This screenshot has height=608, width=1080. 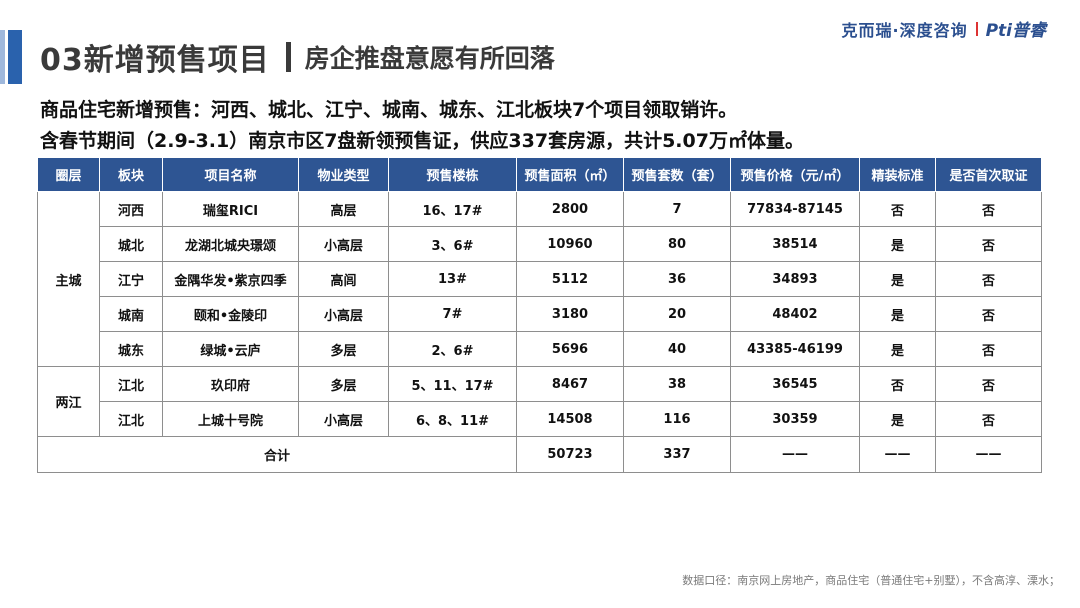 What do you see at coordinates (677, 279) in the screenshot?
I see `units-cell: 36` at bounding box center [677, 279].